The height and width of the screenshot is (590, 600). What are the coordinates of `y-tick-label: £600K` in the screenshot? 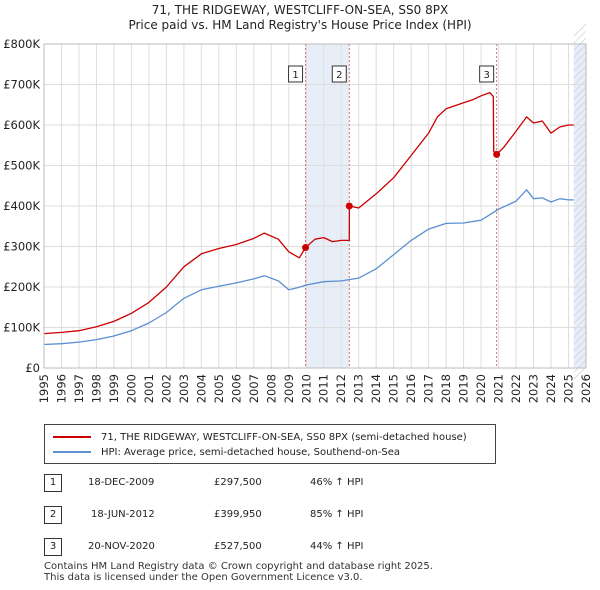 It's located at (21, 125).